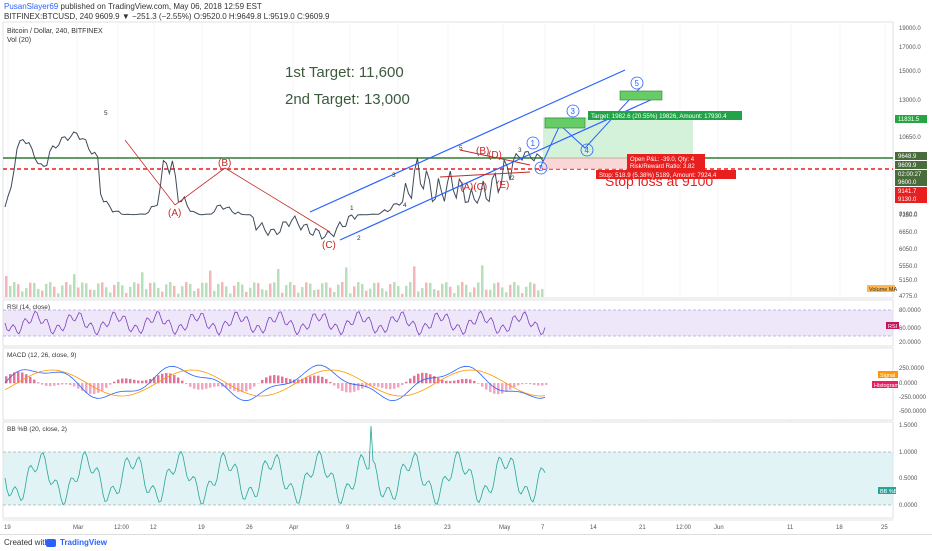 This screenshot has width=932, height=551. I want to click on tradingview-brand-link: TradingView, so click(83, 543).